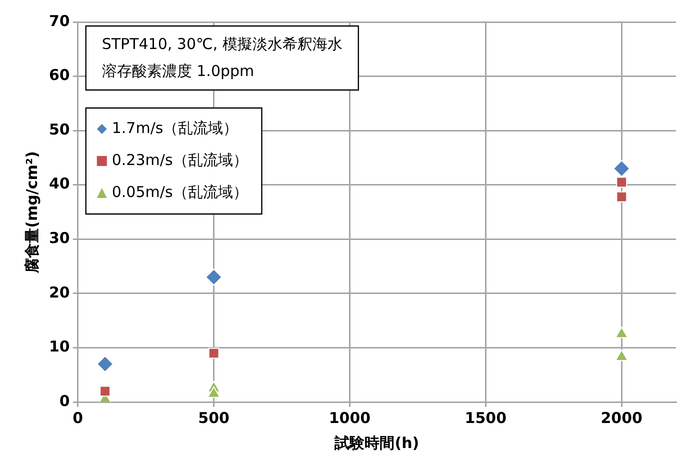 The image size is (698, 471). What do you see at coordinates (59, 183) in the screenshot?
I see `y-tick-label: 40` at bounding box center [59, 183].